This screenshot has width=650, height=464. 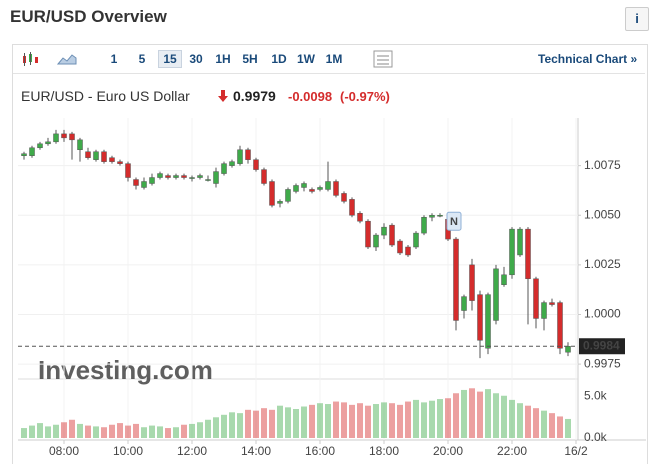 What do you see at coordinates (105, 96) in the screenshot?
I see `instrument-name: EUR/USD - Euro US Dollar` at bounding box center [105, 96].